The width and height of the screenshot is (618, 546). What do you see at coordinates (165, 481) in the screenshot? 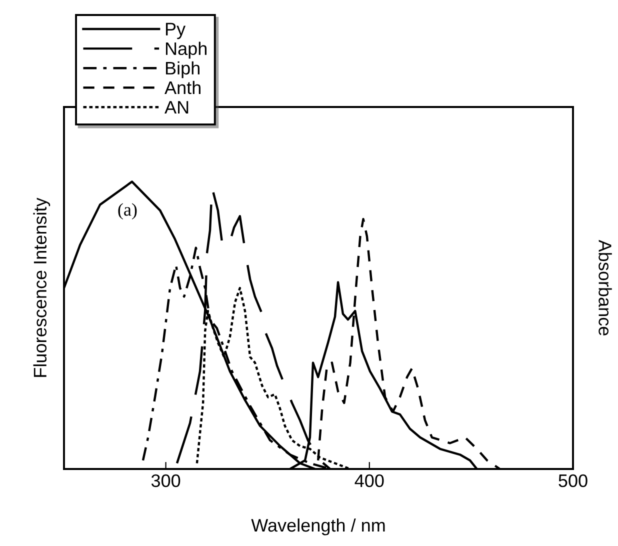
I see `x-tick-label: 300` at bounding box center [165, 481].